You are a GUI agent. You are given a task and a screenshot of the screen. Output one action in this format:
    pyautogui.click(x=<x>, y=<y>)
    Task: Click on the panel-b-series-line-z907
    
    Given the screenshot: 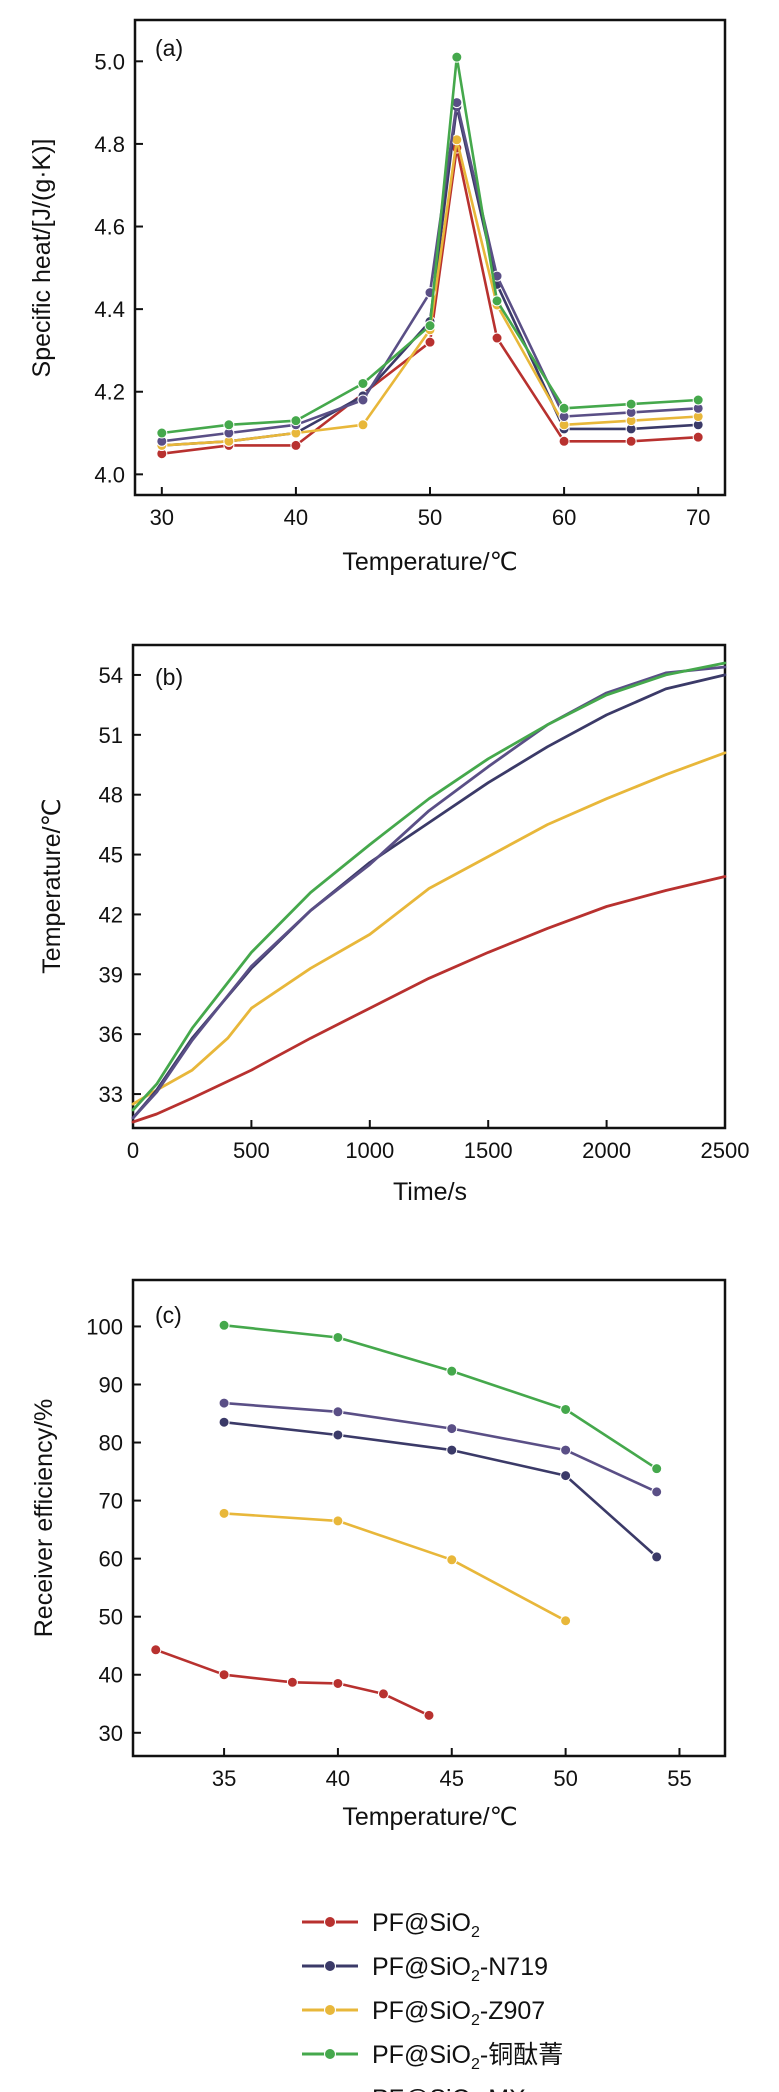 What is the action you would take?
    pyautogui.click(x=429, y=928)
    